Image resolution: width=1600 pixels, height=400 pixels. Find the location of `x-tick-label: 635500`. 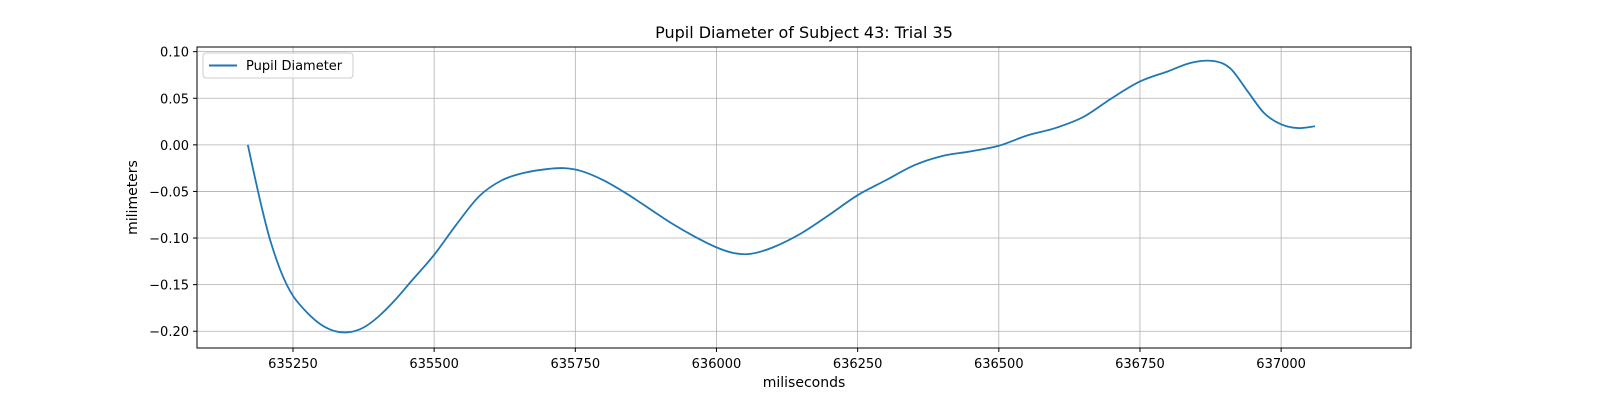

x-tick-label: 635500 is located at coordinates (434, 364).